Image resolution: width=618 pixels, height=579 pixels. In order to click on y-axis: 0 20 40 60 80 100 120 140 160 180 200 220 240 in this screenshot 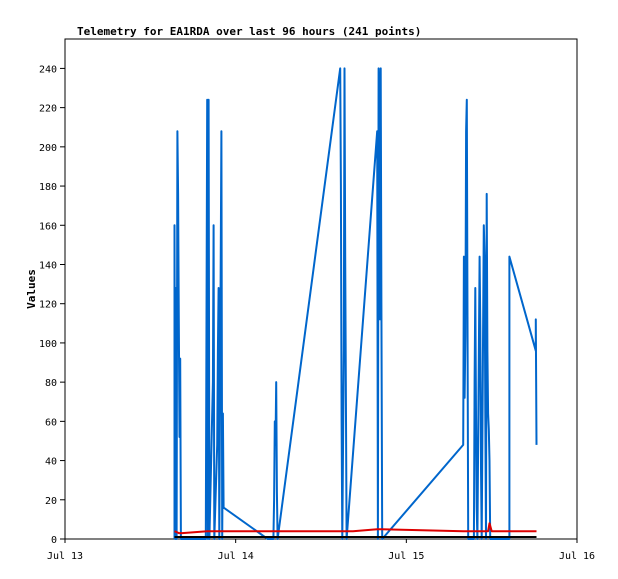, I will do `click(52, 305)`.